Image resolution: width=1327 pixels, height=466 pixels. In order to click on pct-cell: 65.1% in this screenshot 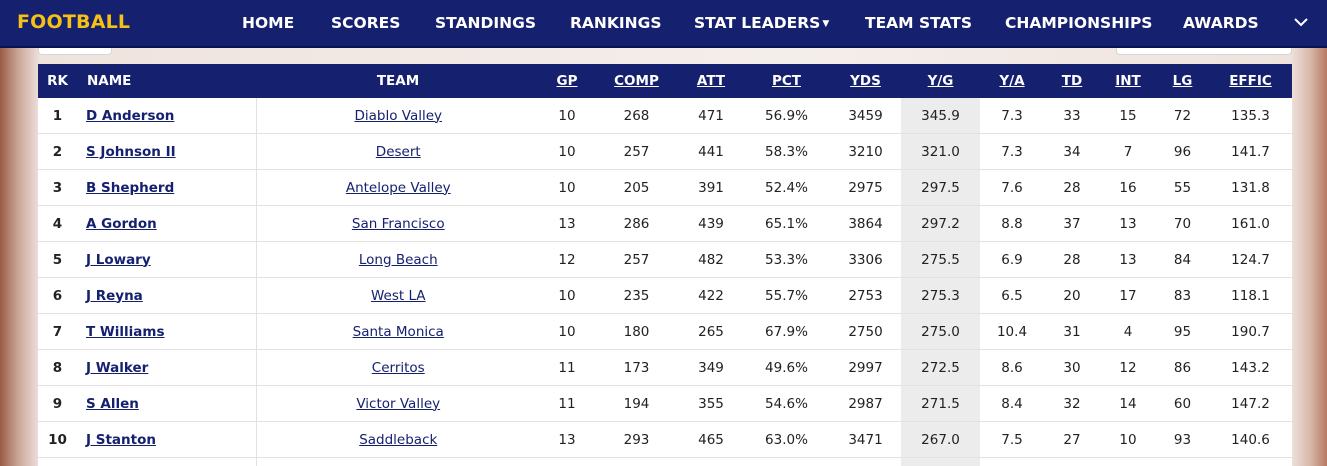, I will do `click(786, 223)`.